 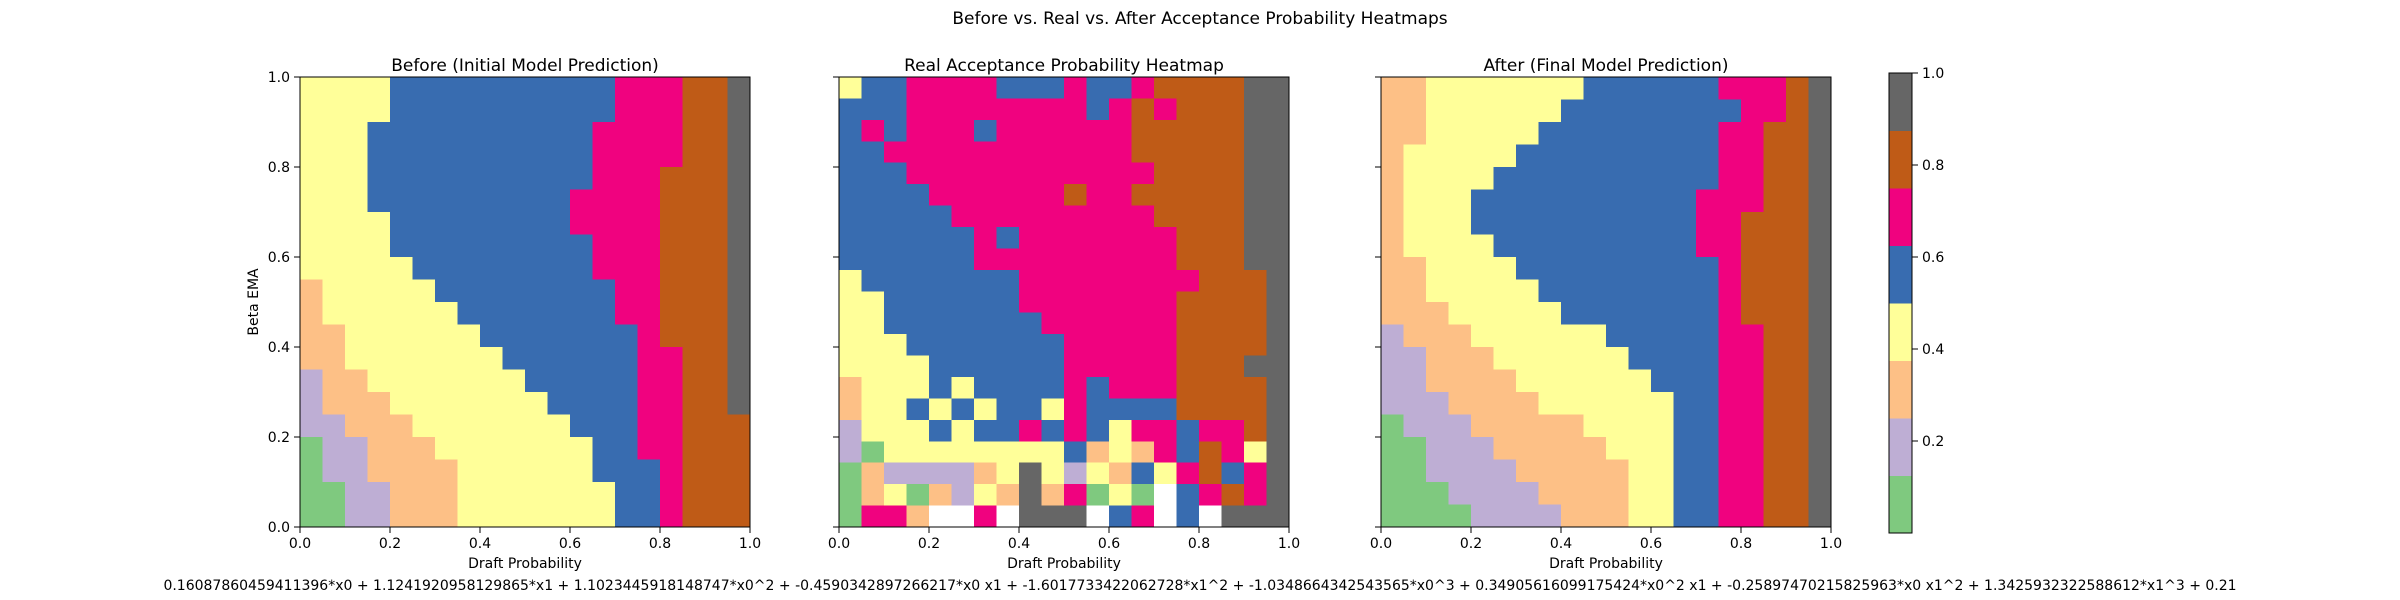 I want to click on x-tick-label: 0.2, so click(x=929, y=544).